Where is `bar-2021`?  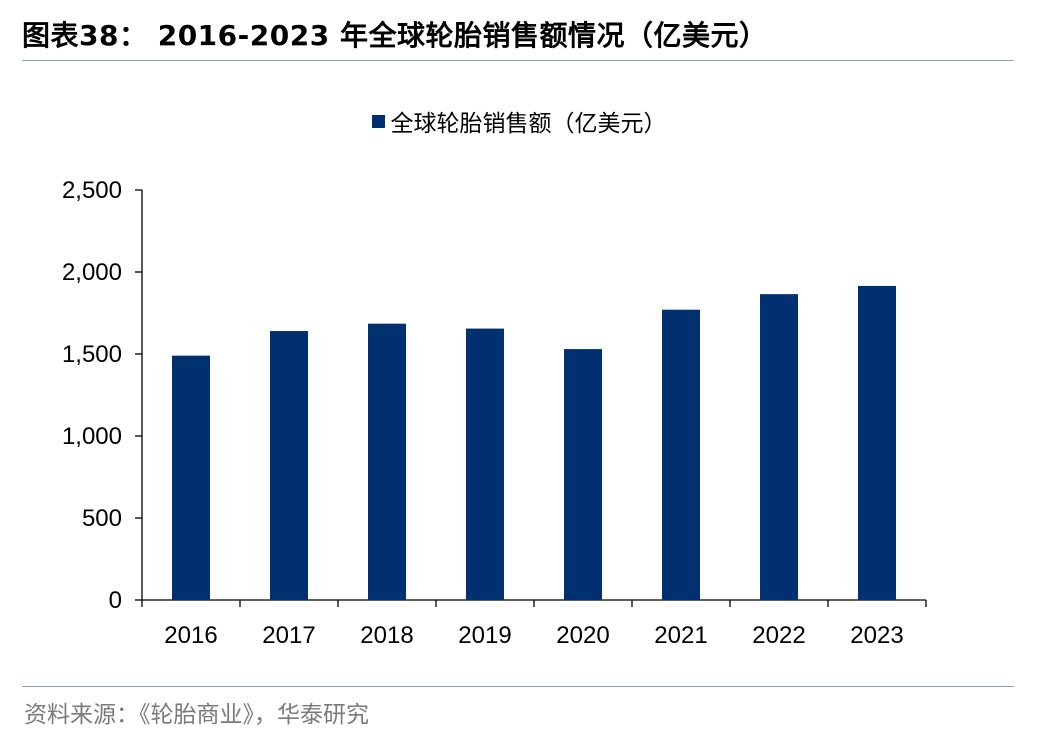
bar-2021 is located at coordinates (681, 454).